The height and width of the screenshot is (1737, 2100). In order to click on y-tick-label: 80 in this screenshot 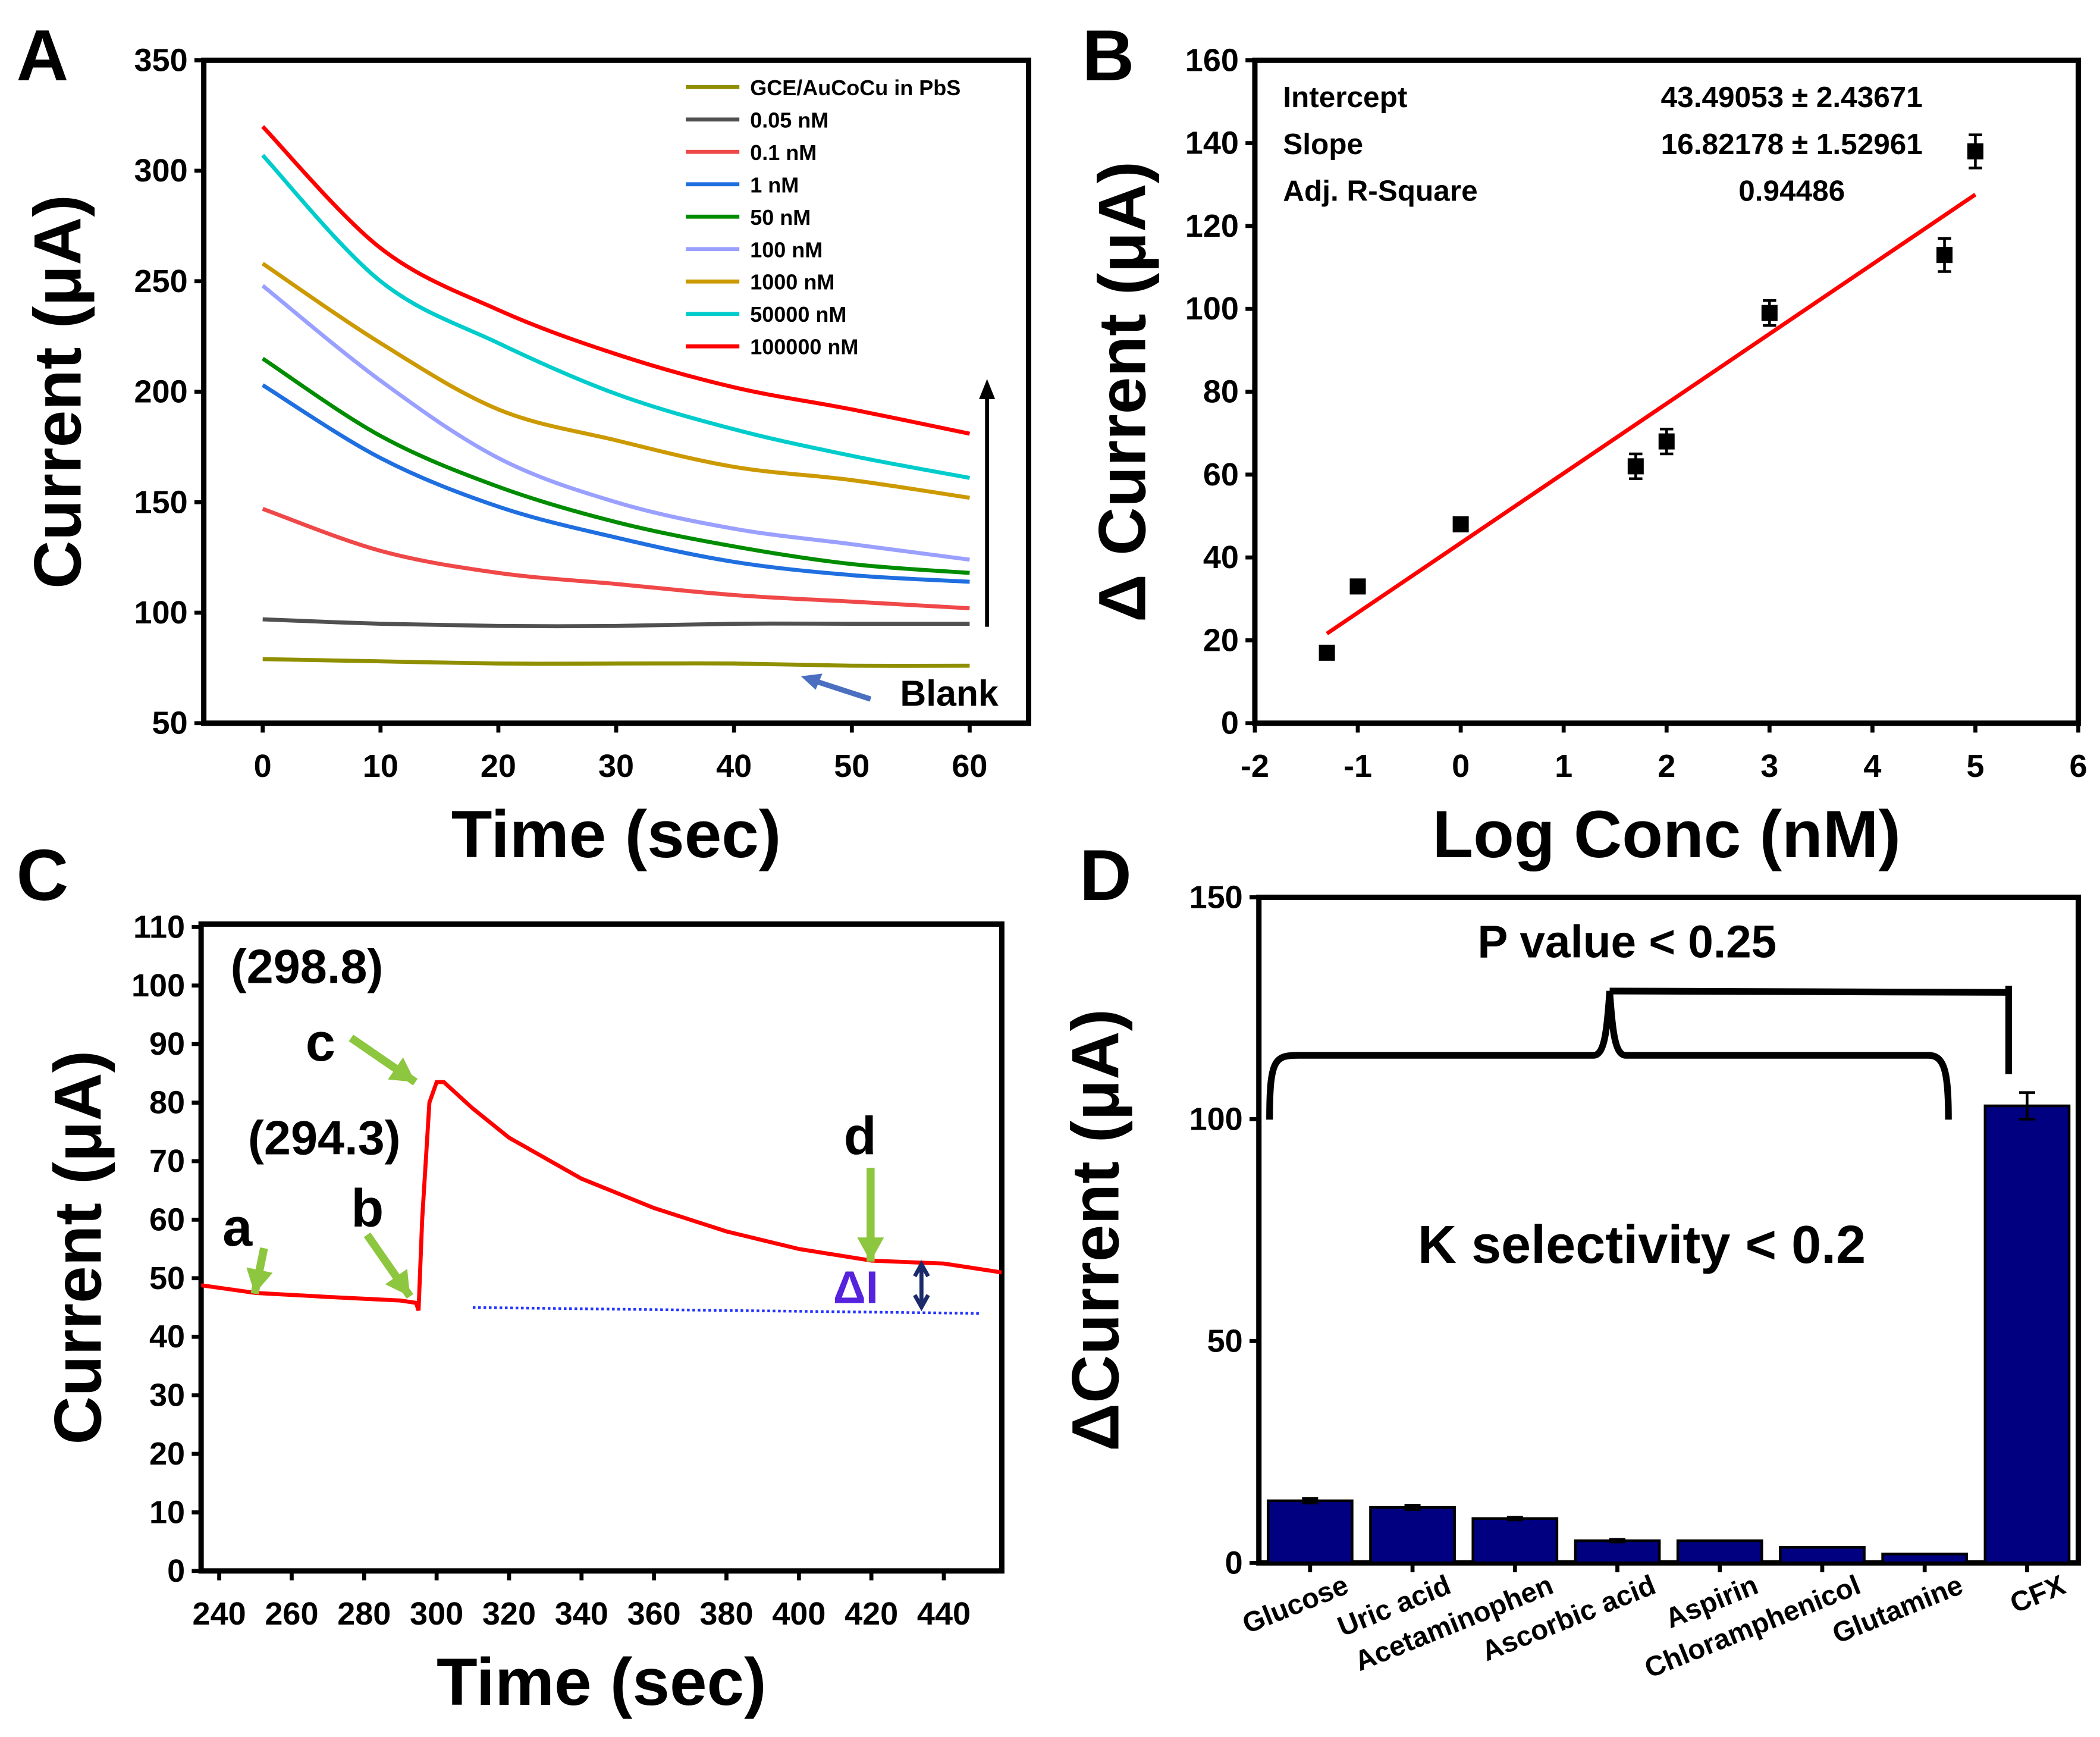, I will do `click(1221, 392)`.